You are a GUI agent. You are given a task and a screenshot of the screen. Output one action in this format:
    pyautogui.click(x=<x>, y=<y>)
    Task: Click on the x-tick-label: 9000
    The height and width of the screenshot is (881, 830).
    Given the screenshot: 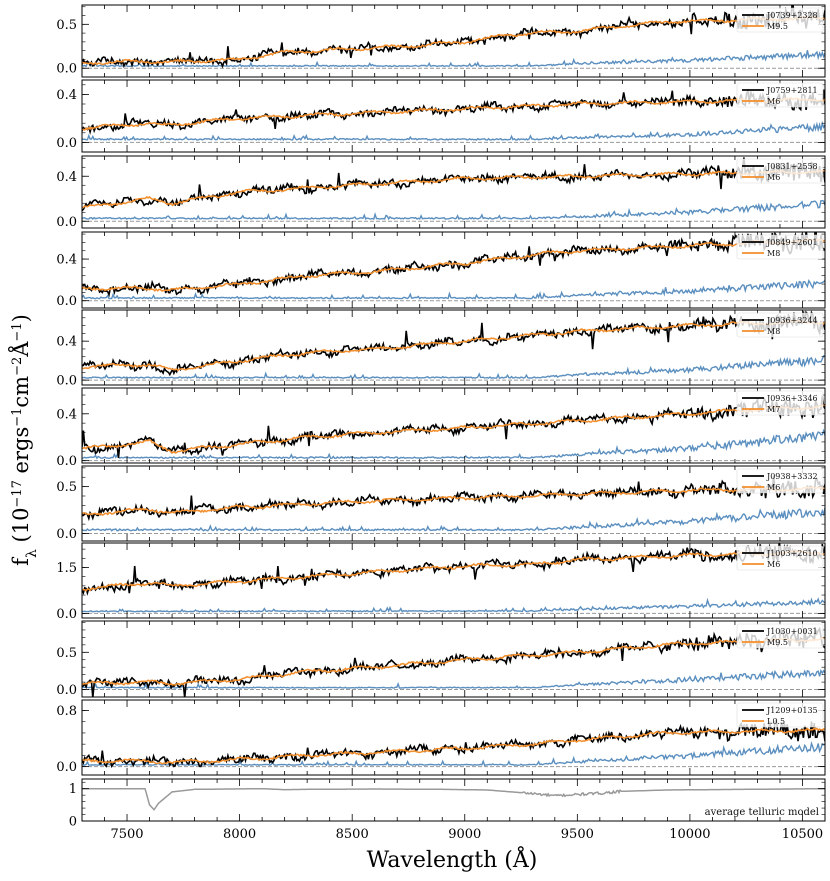 What is the action you would take?
    pyautogui.click(x=464, y=834)
    